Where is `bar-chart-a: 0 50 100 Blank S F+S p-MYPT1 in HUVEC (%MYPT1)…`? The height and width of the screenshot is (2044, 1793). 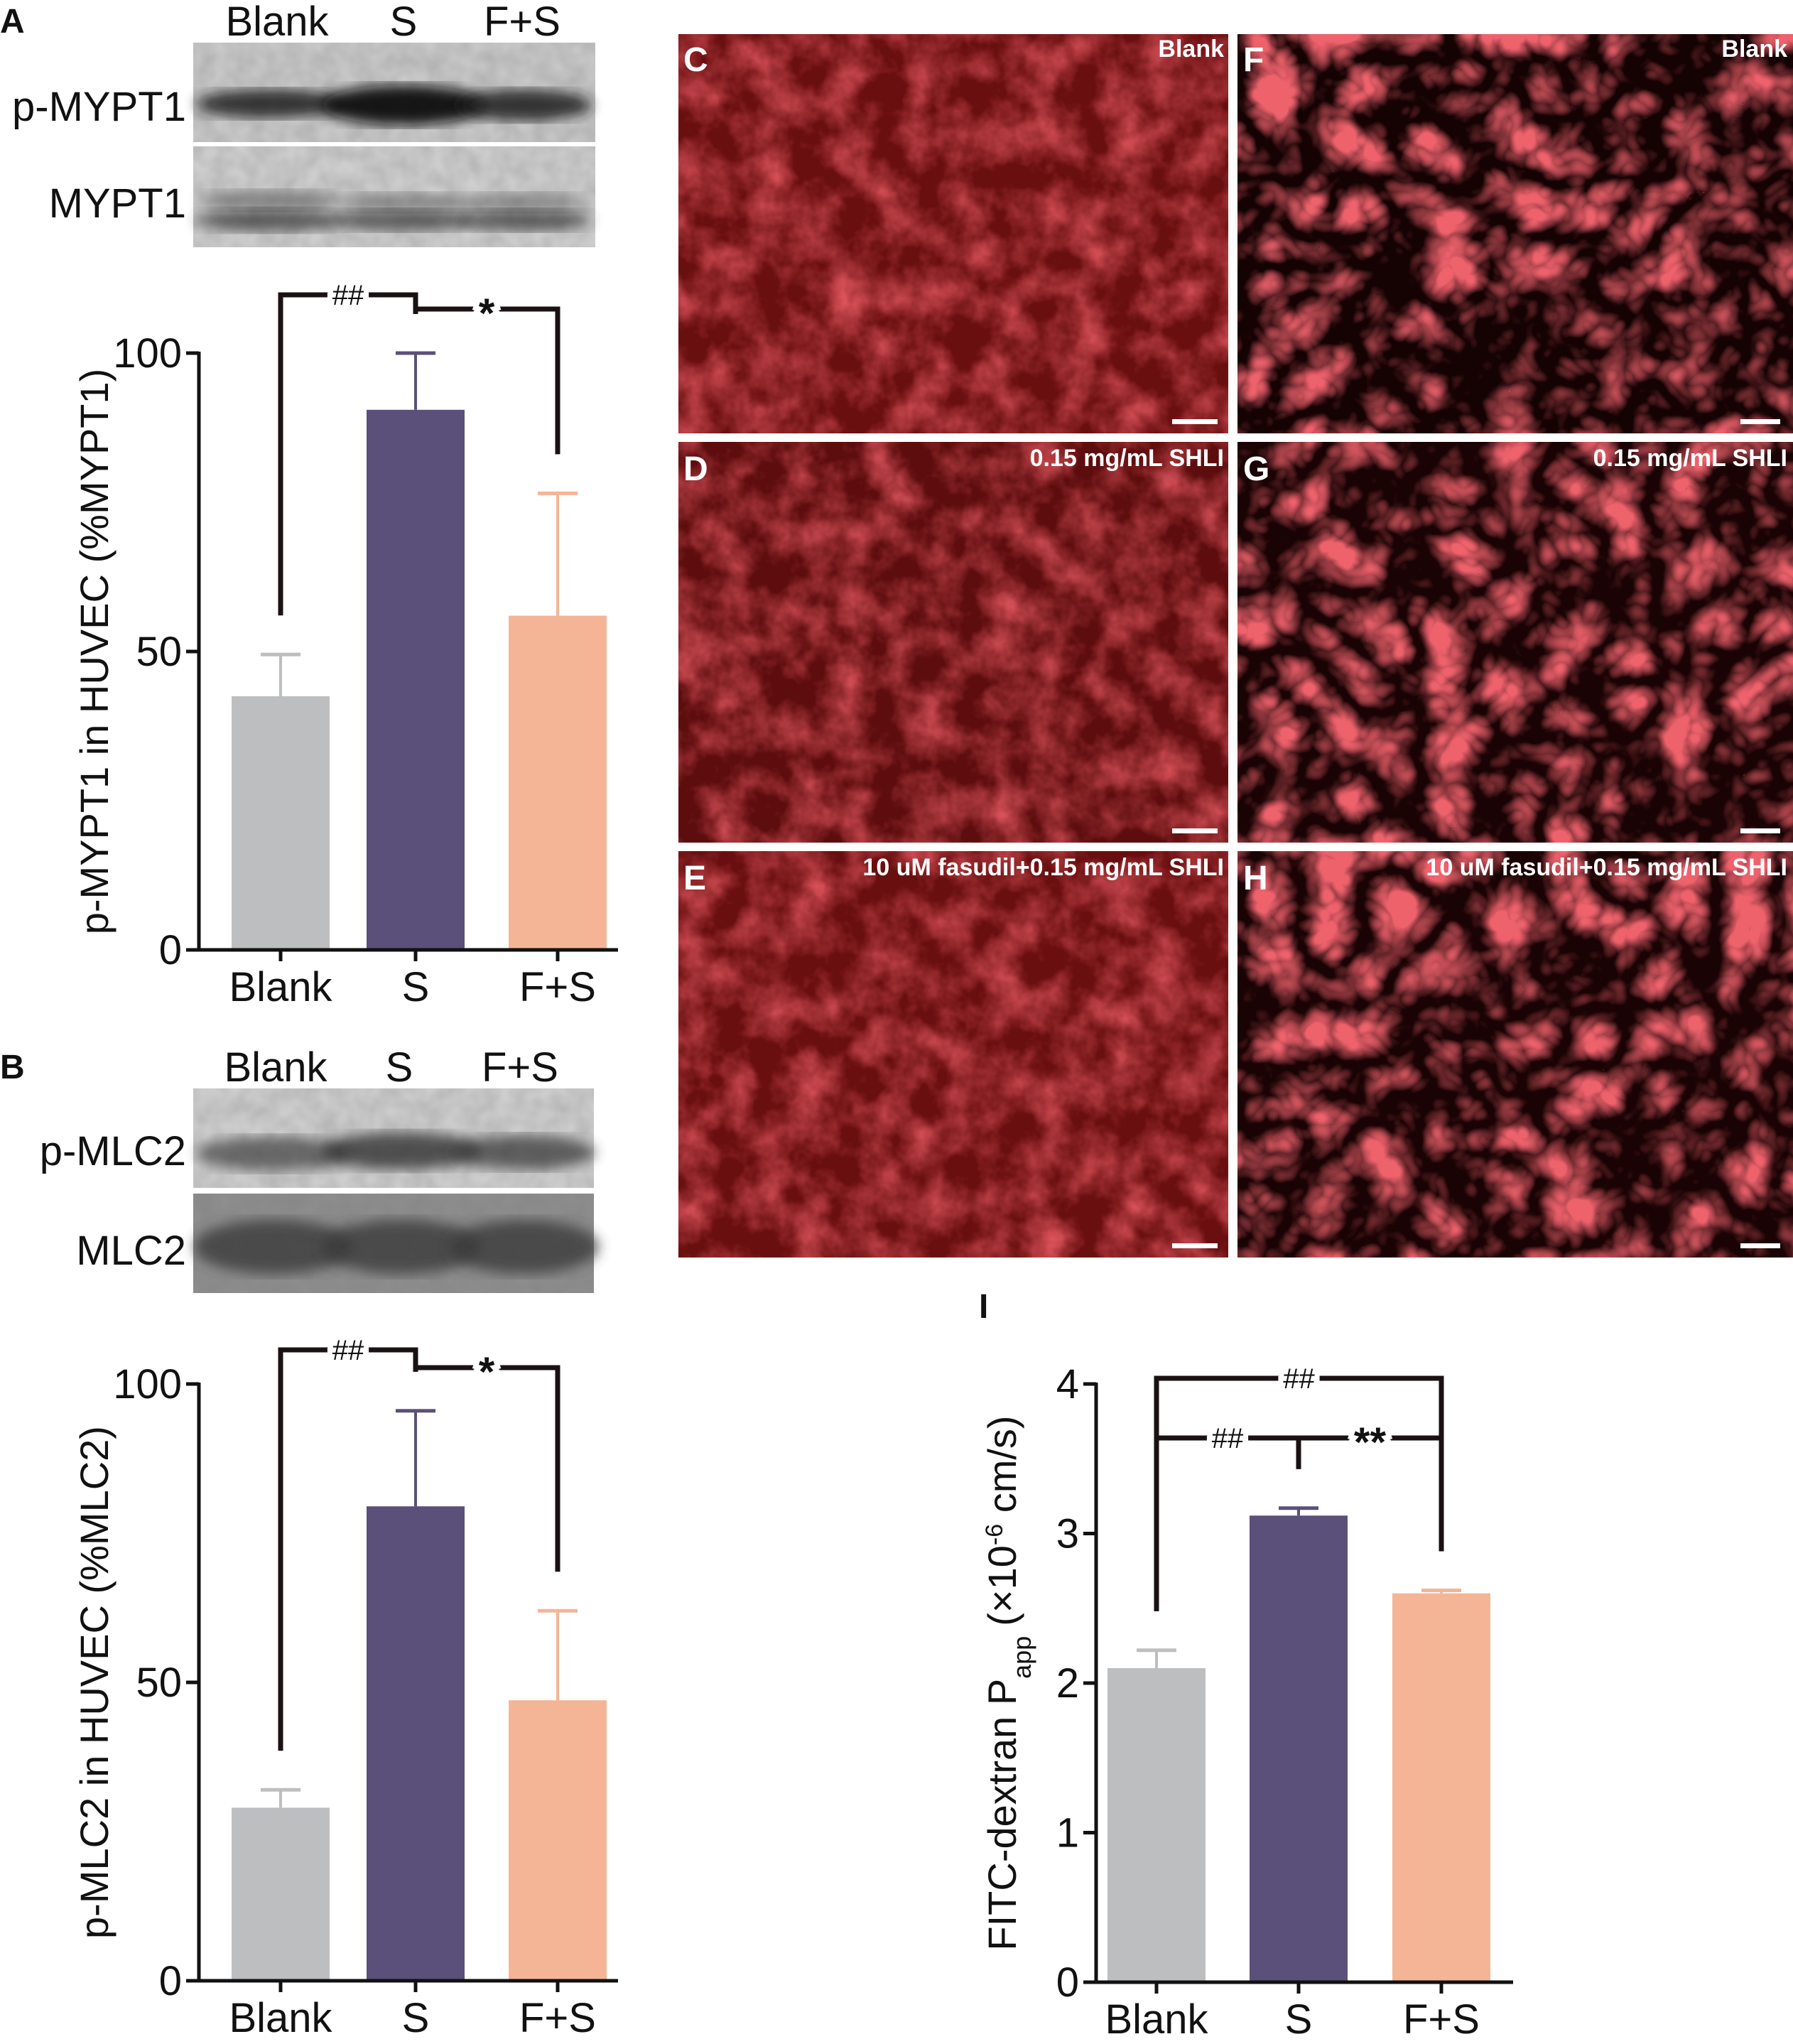 bar-chart-a: 0 50 100 Blank S F+S p-MYPT1 in HUVEC (%MYPT1)… is located at coordinates (345, 642).